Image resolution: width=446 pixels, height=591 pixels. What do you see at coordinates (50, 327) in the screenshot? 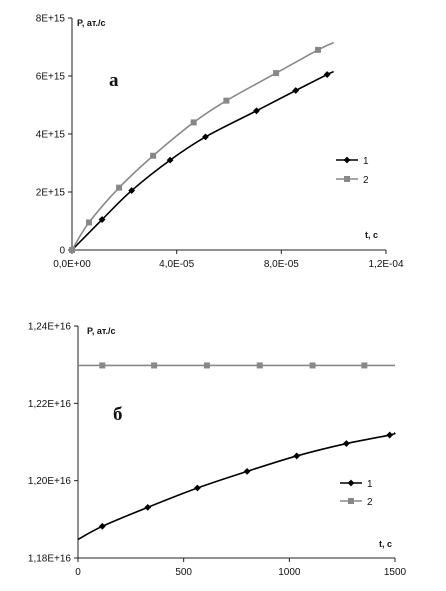
I see `y-tick-label: 1,24E+16` at bounding box center [50, 327].